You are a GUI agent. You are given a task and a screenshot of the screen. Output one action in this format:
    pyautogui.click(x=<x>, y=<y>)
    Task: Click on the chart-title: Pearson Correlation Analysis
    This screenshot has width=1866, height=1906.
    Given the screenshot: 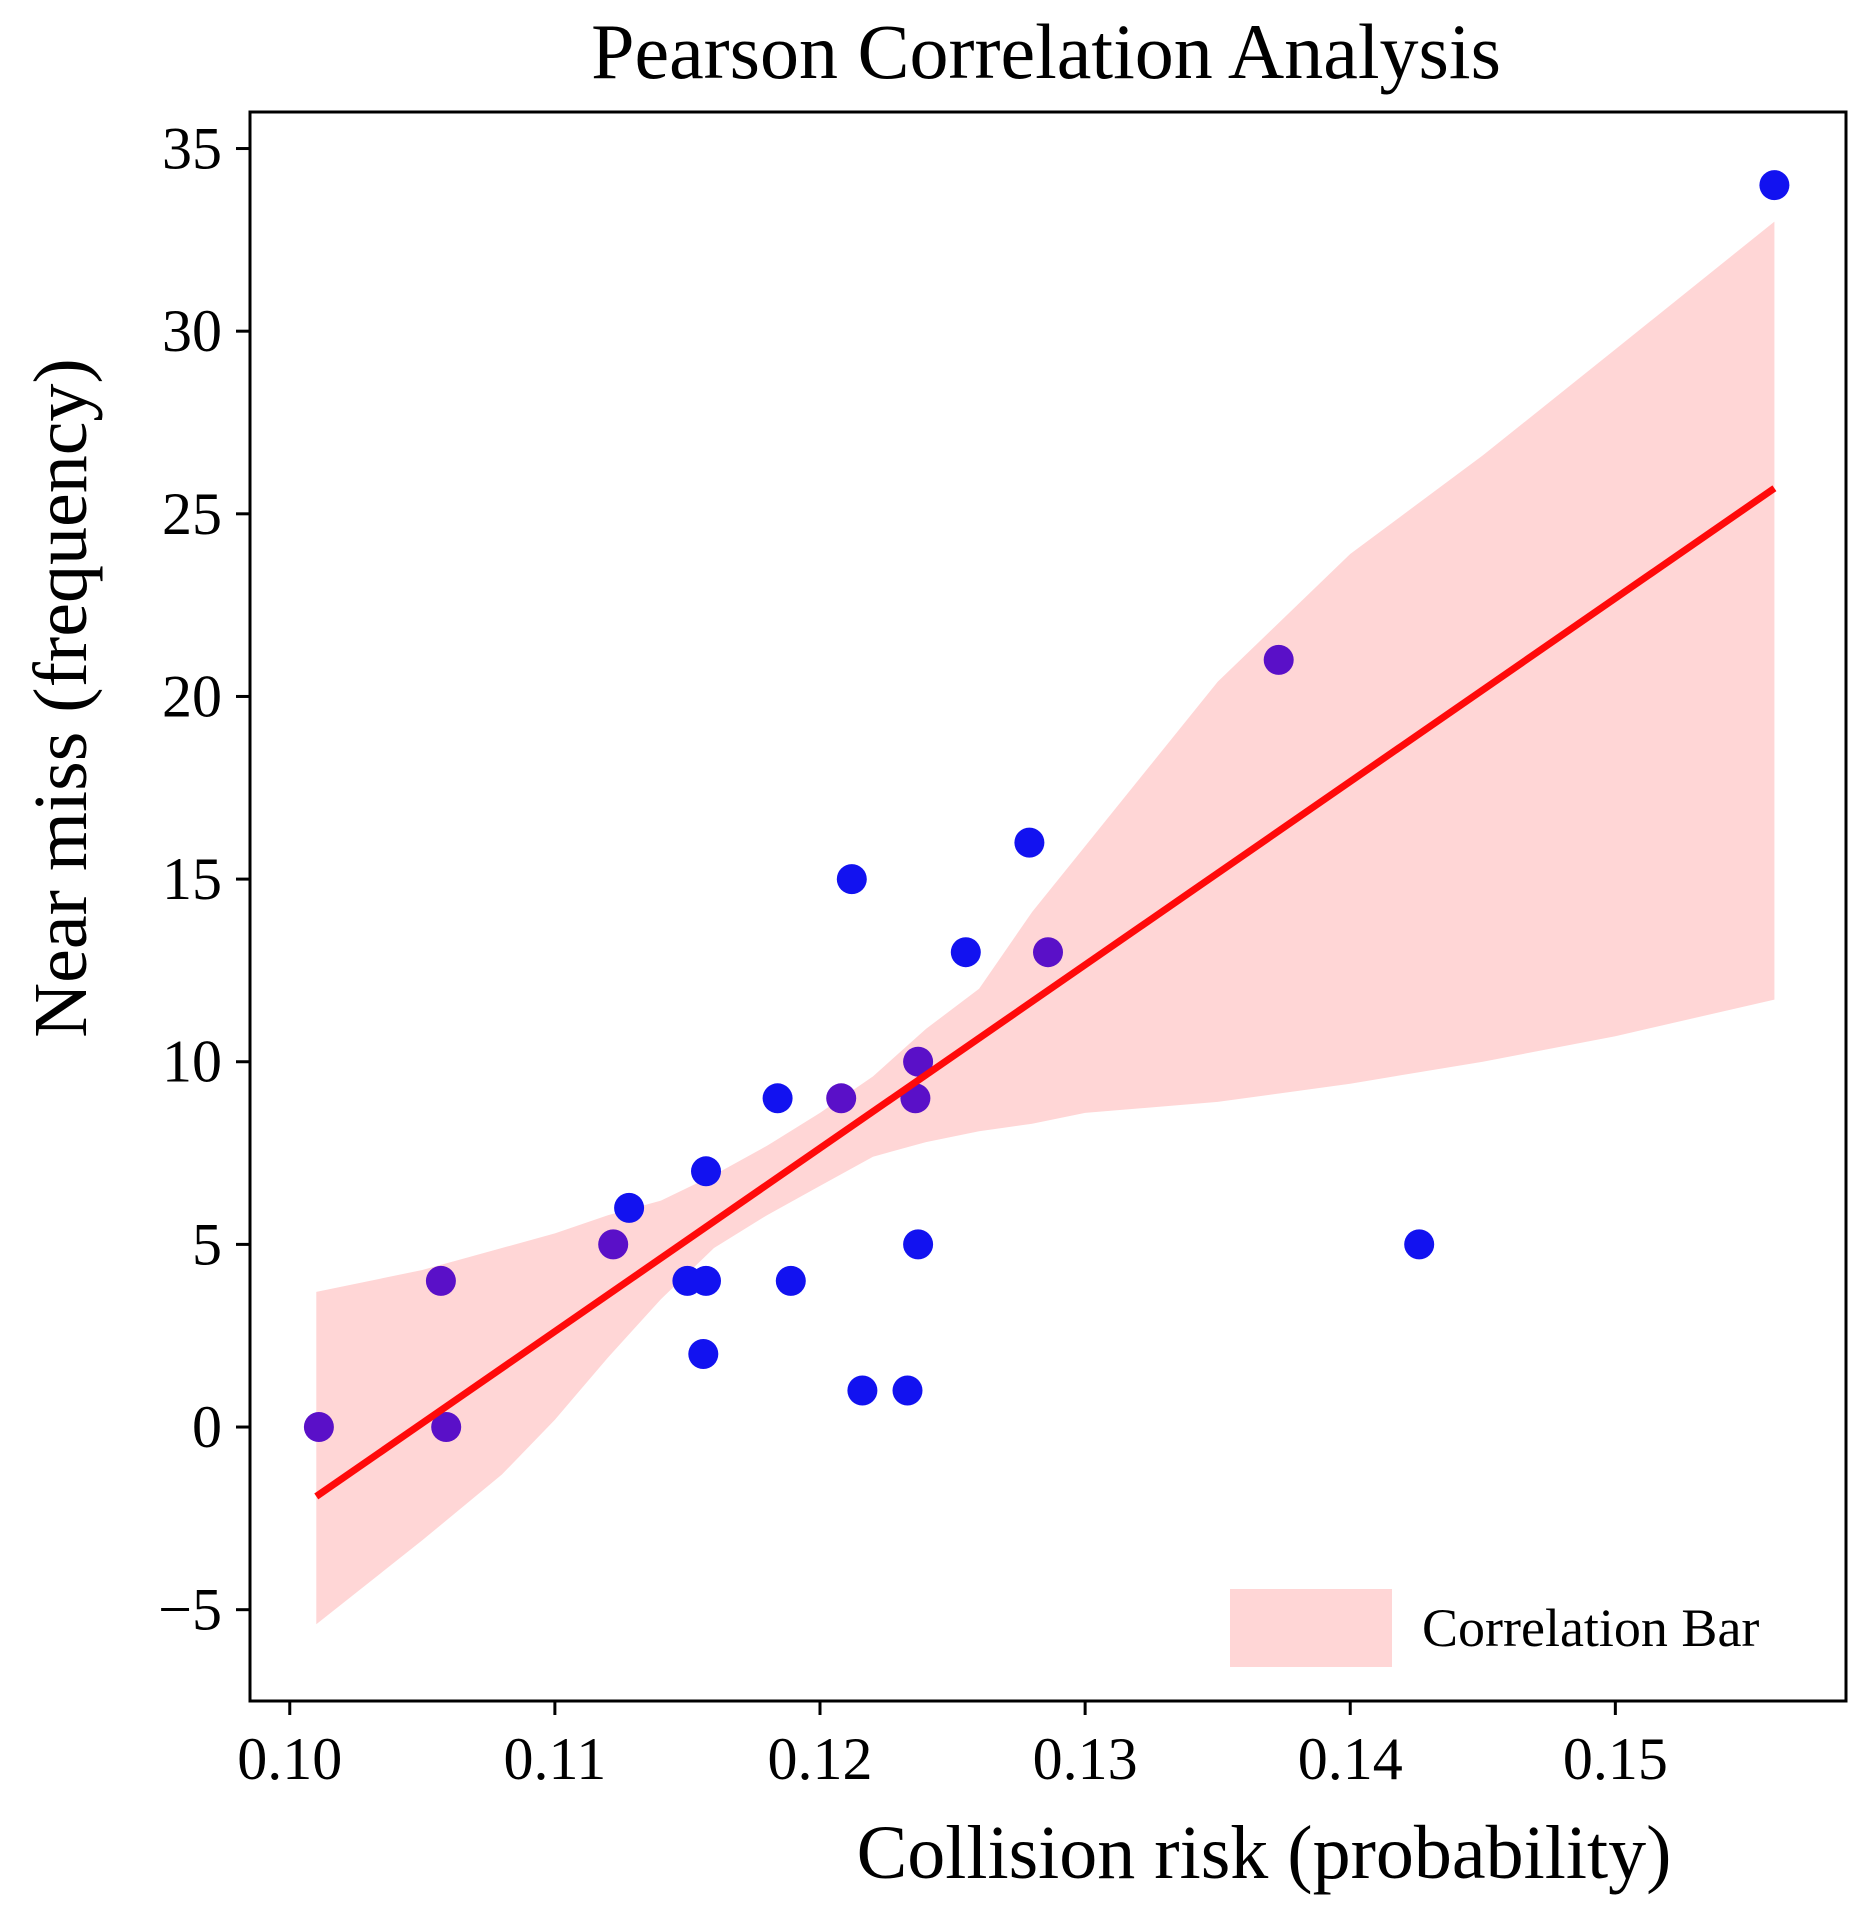 What is the action you would take?
    pyautogui.click(x=1046, y=51)
    